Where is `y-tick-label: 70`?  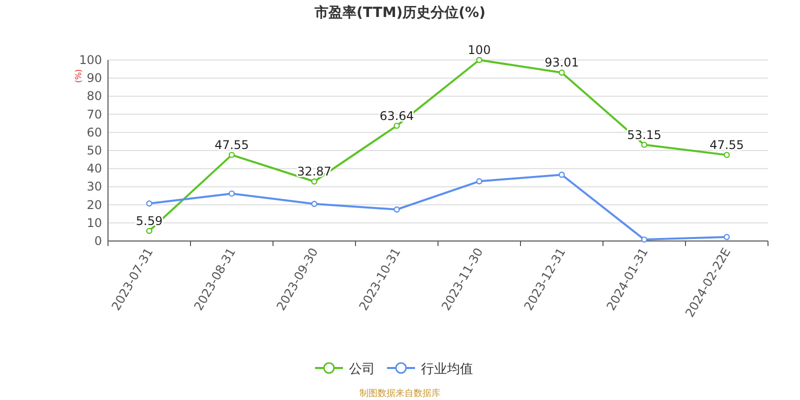
y-tick-label: 70 is located at coordinates (94, 114).